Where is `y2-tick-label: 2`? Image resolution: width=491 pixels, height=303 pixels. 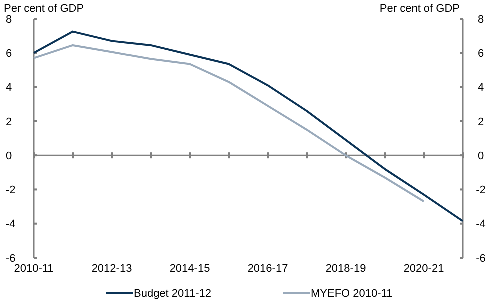
y2-tick-label: 2 is located at coordinates (481, 122).